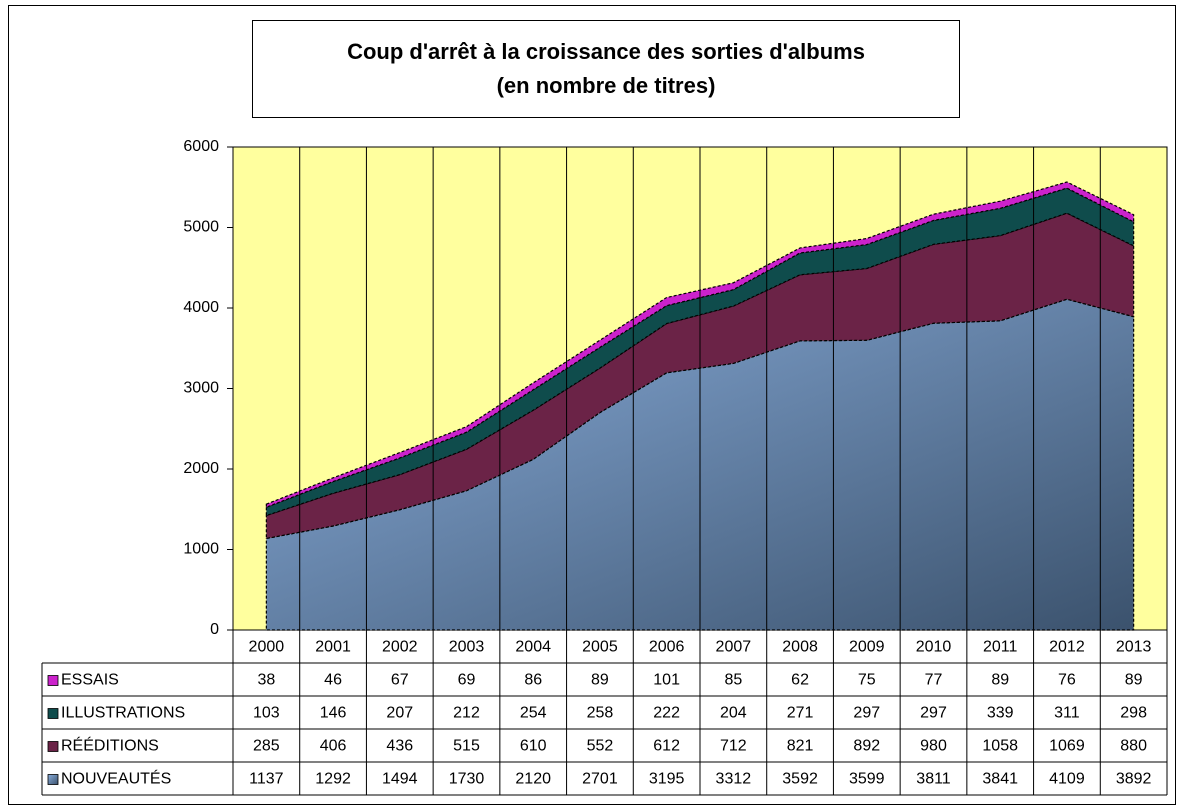  What do you see at coordinates (116, 778) in the screenshot?
I see `legend-label: NOUVEAUTÉS` at bounding box center [116, 778].